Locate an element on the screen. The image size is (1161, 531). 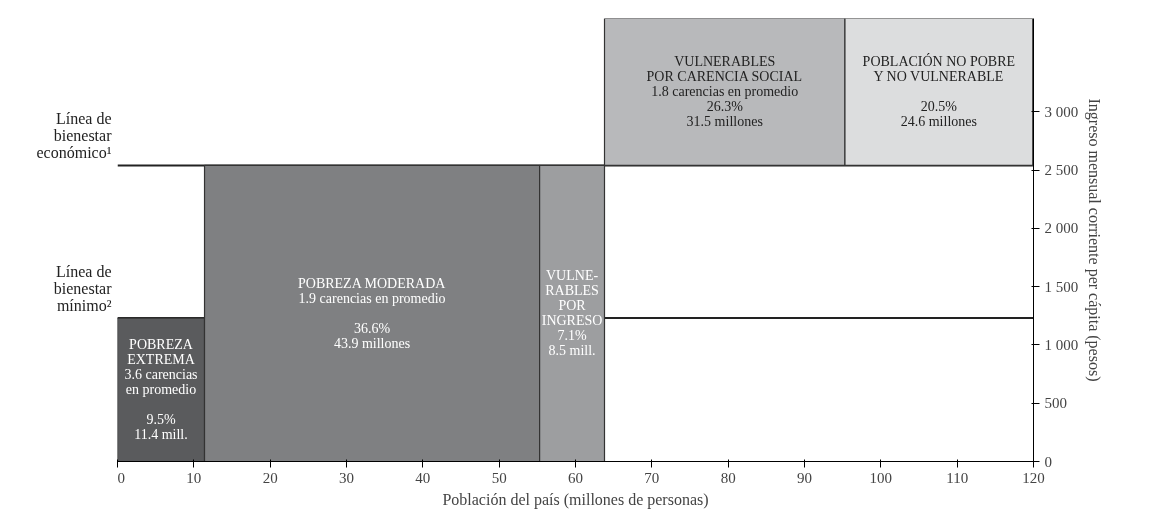
y-tick-label: 2 500 is located at coordinates (1061, 170).